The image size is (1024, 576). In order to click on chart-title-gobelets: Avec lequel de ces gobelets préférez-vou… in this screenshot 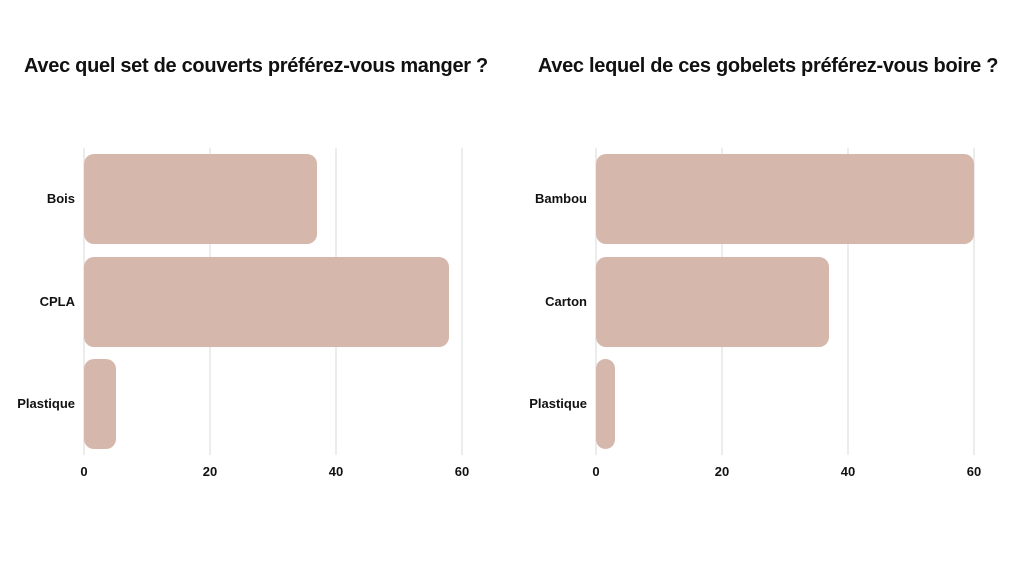, I will do `click(768, 66)`.